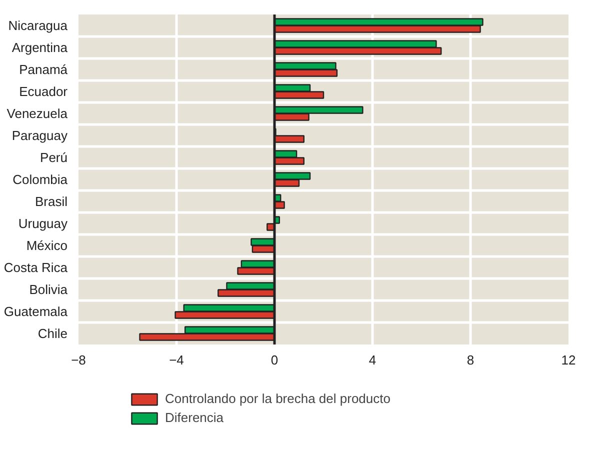 The image size is (614, 472). Describe the element at coordinates (36, 311) in the screenshot. I see `y-tick-label: Guatemala` at that location.